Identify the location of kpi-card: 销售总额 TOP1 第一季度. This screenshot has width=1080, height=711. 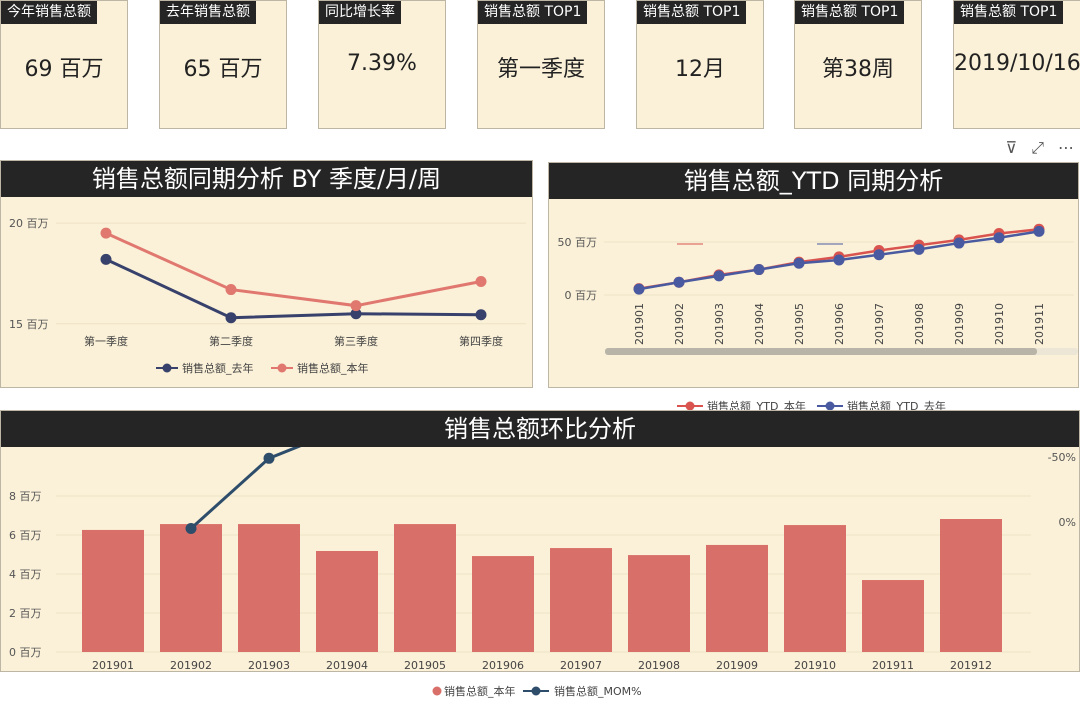
(541, 64).